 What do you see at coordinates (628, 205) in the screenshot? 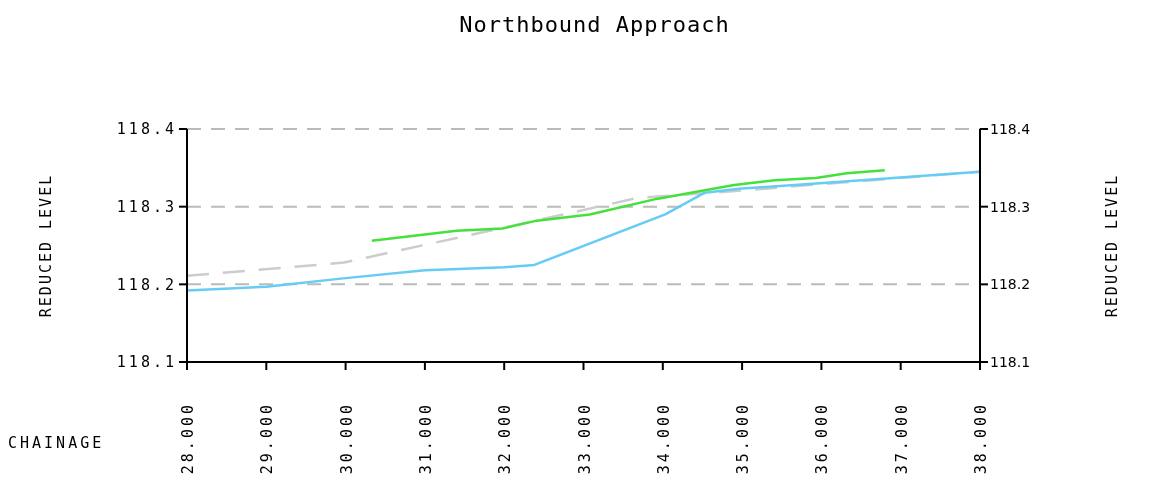
I see `line-series` at bounding box center [628, 205].